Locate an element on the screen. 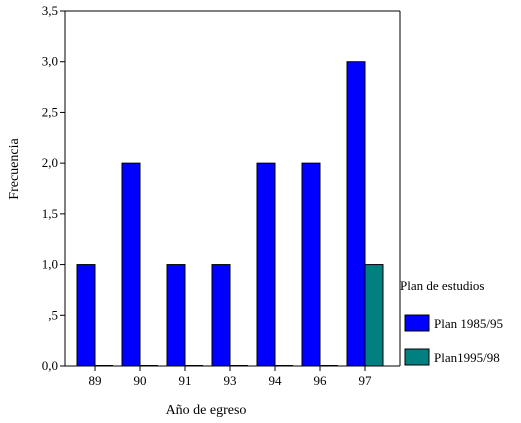 Image resolution: width=521 pixels, height=423 pixels. legend-title: Plan de estudios is located at coordinates (442, 285).